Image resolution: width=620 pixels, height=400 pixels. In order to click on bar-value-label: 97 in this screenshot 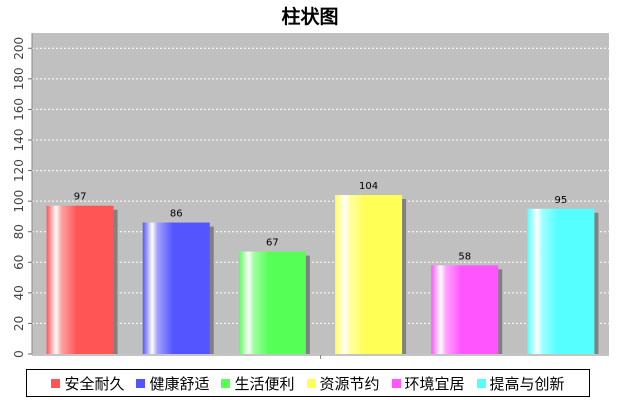, I will do `click(80, 197)`.